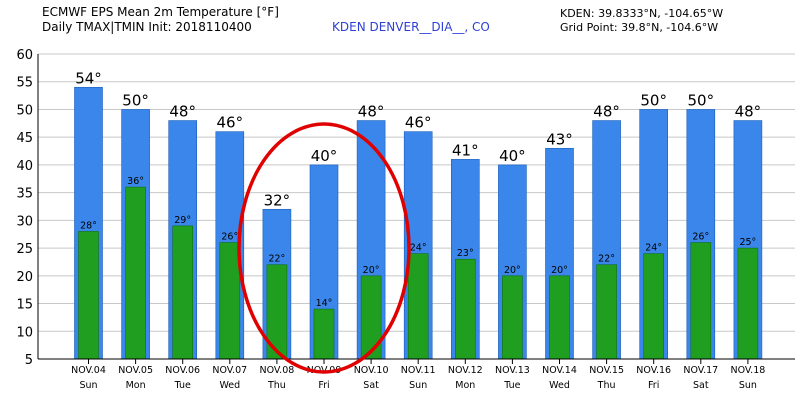  What do you see at coordinates (465, 370) in the screenshot?
I see `x-tick-label: NOV.12` at bounding box center [465, 370].